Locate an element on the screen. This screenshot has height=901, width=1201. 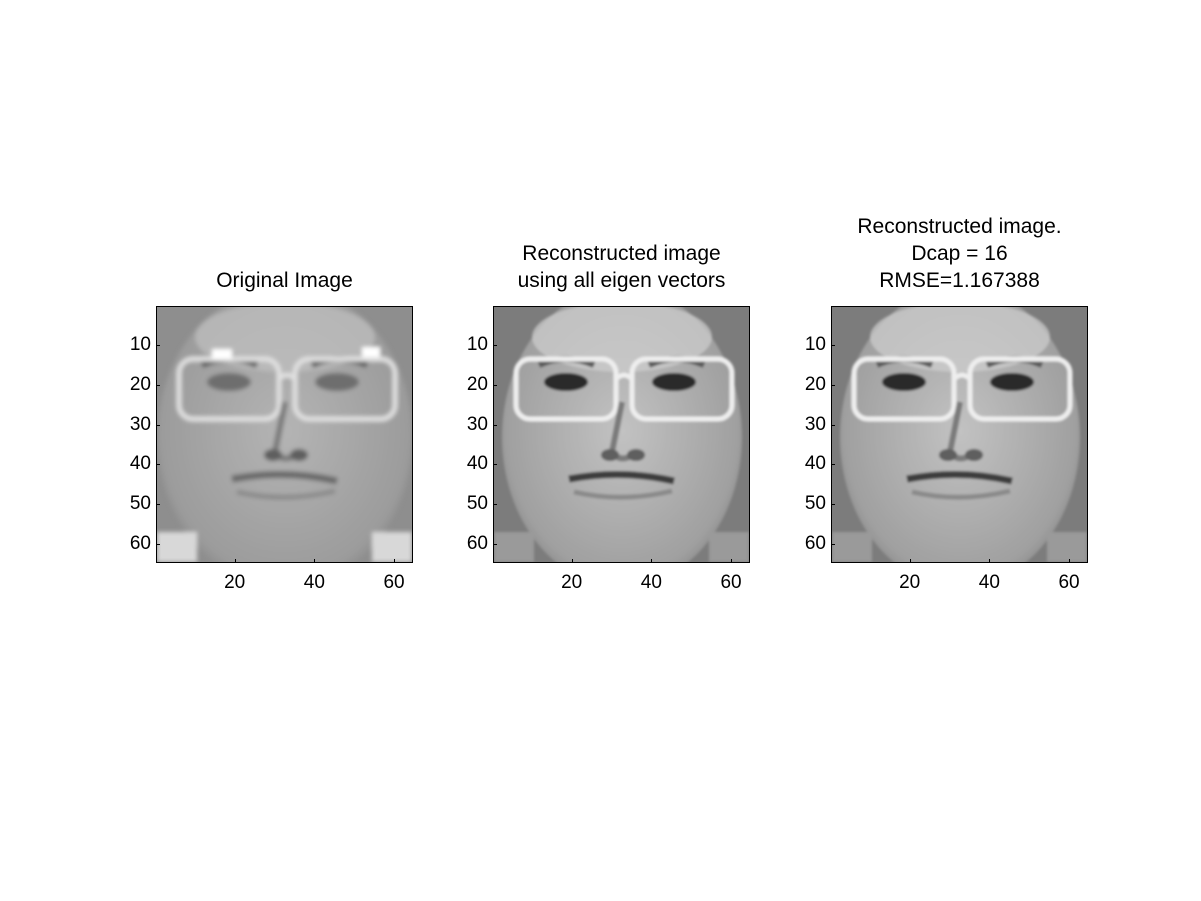
subplot-title-line: using all eigen vectors is located at coordinates (621, 280).